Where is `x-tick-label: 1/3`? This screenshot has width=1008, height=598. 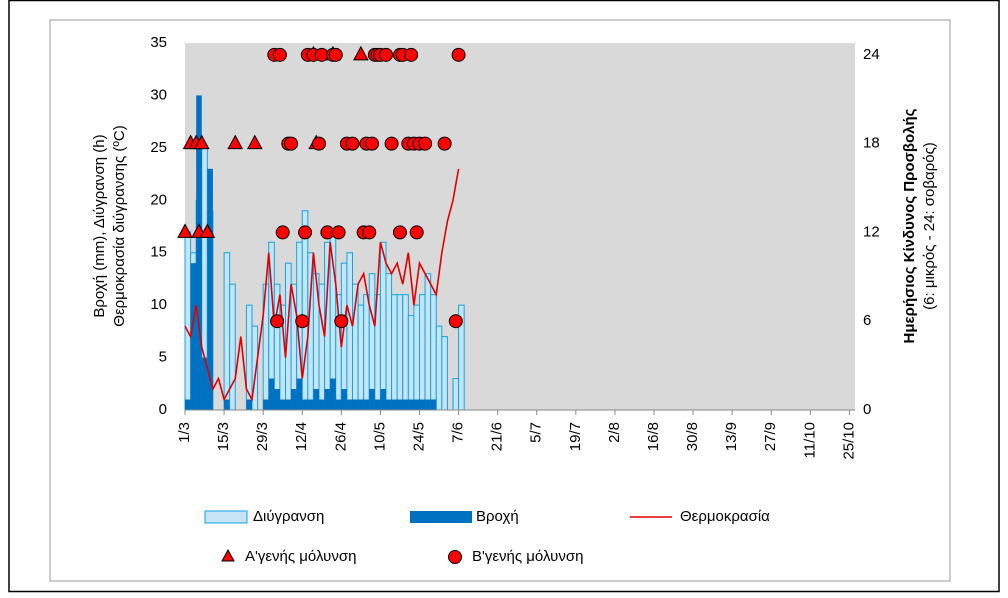
x-tick-label: 1/3 is located at coordinates (184, 432).